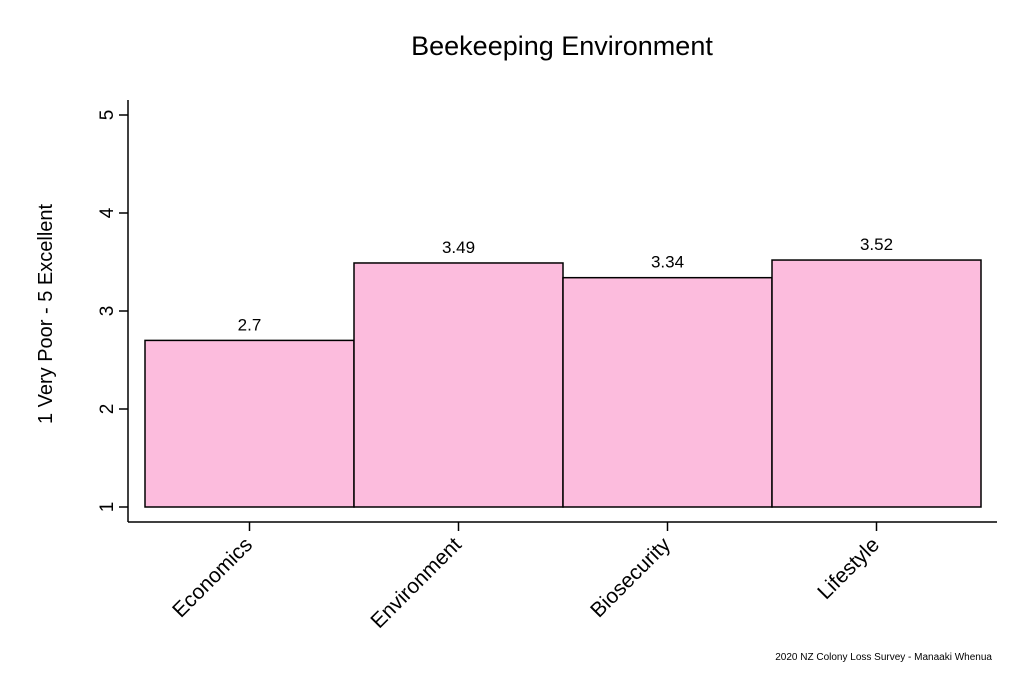 Image resolution: width=1024 pixels, height=690 pixels. Describe the element at coordinates (876, 383) in the screenshot. I see `bar-lifestyle` at that location.